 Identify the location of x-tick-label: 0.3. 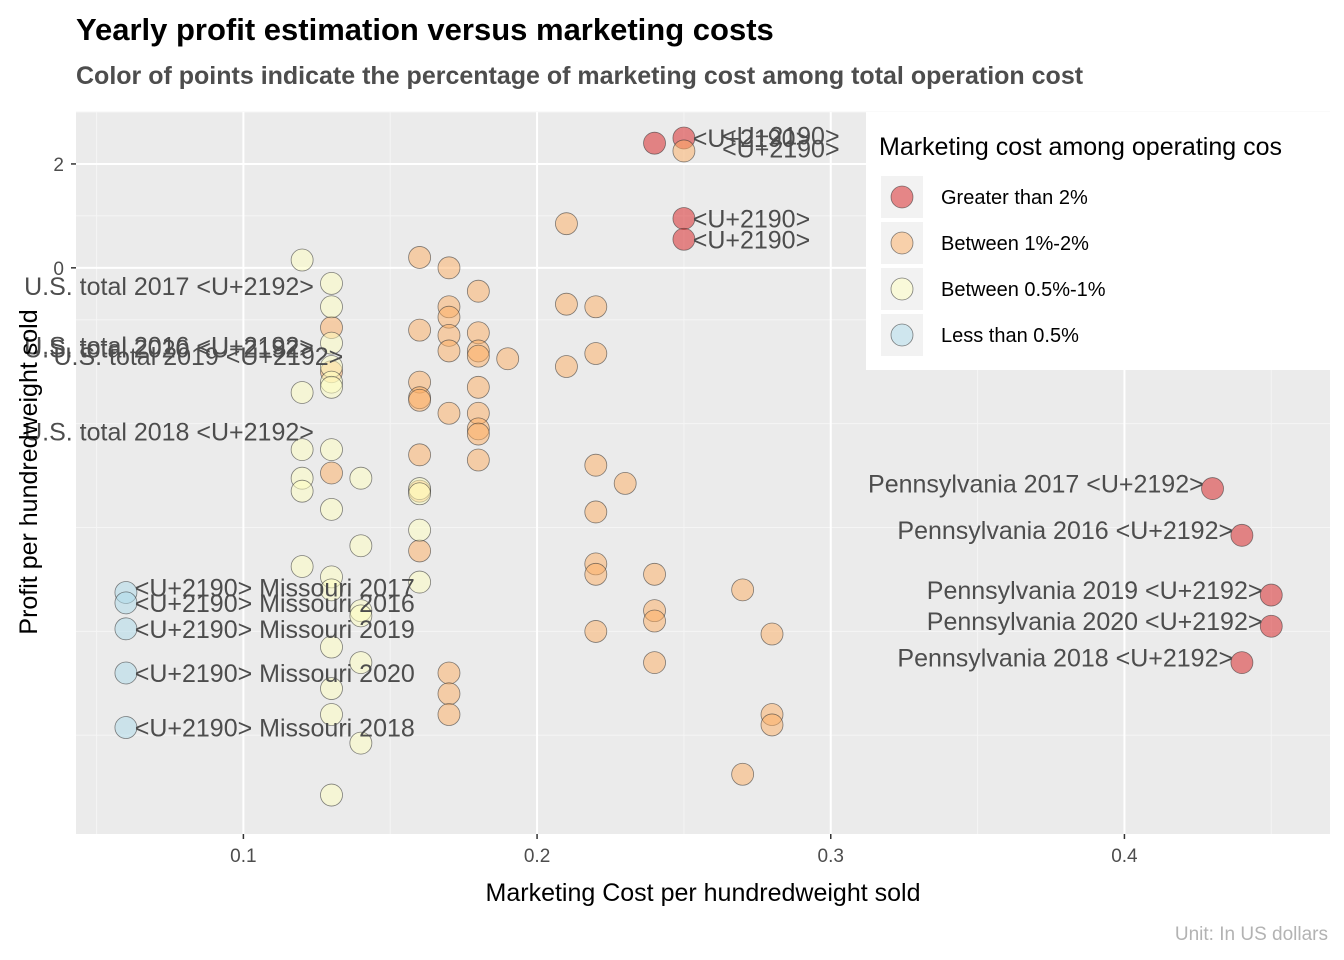
(831, 856).